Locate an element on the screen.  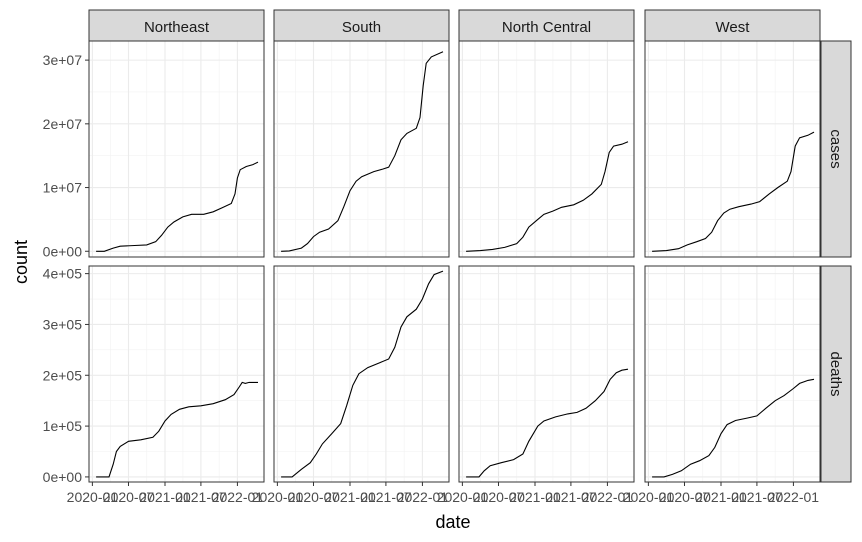
series-line-south-deaths is located at coordinates (362, 374).